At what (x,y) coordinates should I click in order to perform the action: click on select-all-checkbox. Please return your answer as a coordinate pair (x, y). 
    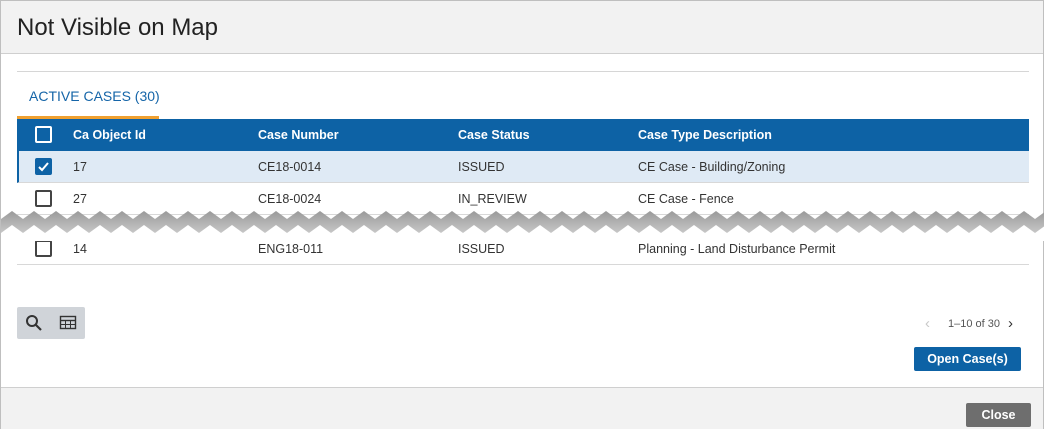
    Looking at the image, I should click on (43, 134).